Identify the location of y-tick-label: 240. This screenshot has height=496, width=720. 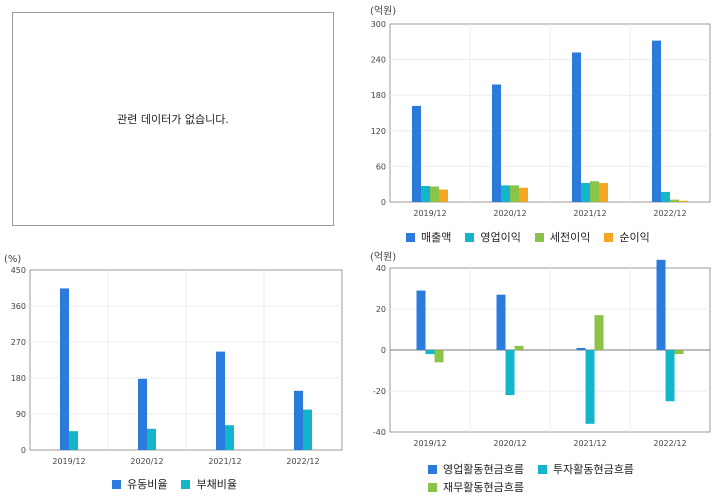
(378, 60).